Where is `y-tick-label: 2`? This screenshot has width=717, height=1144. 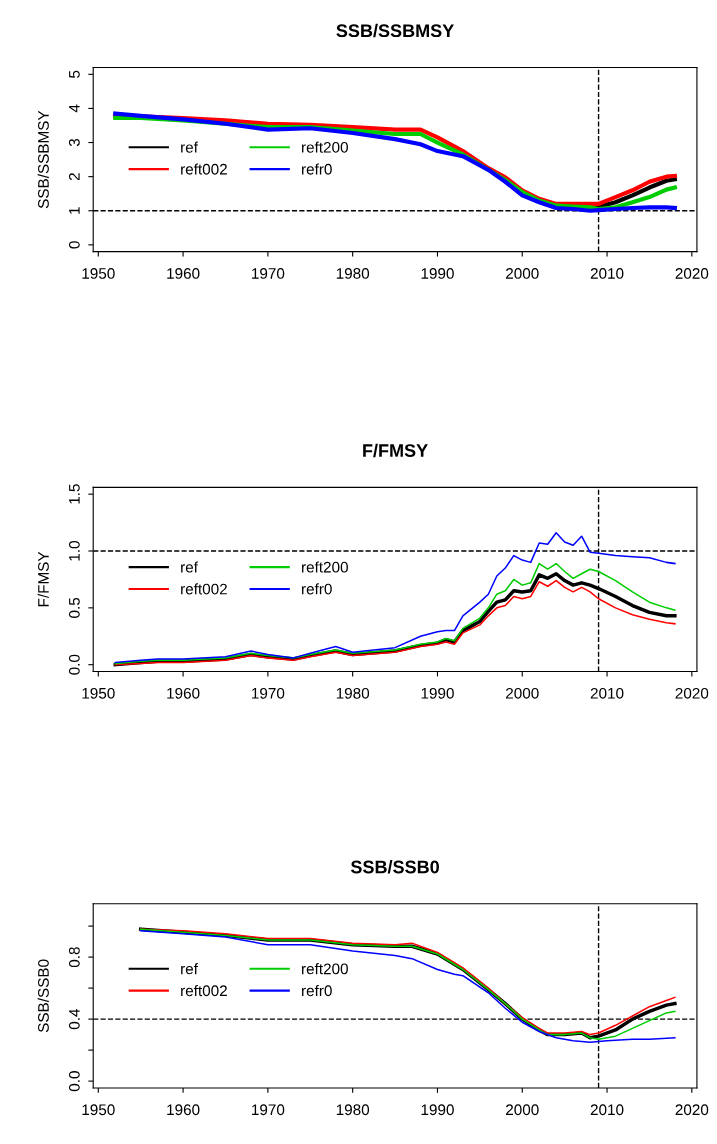
y-tick-label: 2 is located at coordinates (74, 177).